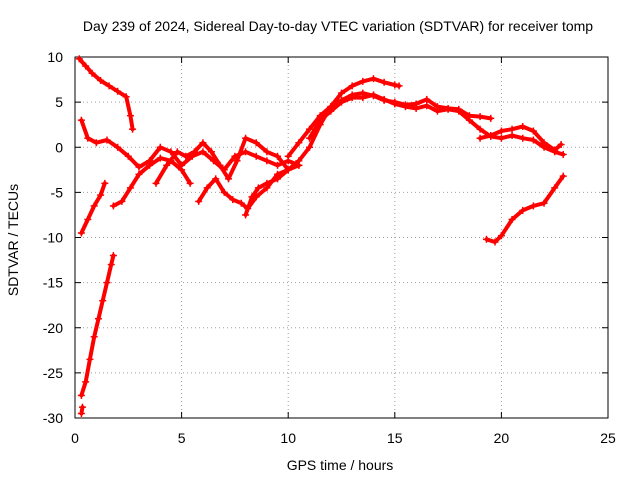 Image resolution: width=640 pixels, height=480 pixels. Describe the element at coordinates (75, 438) in the screenshot. I see `x-tick-label: 0` at that location.